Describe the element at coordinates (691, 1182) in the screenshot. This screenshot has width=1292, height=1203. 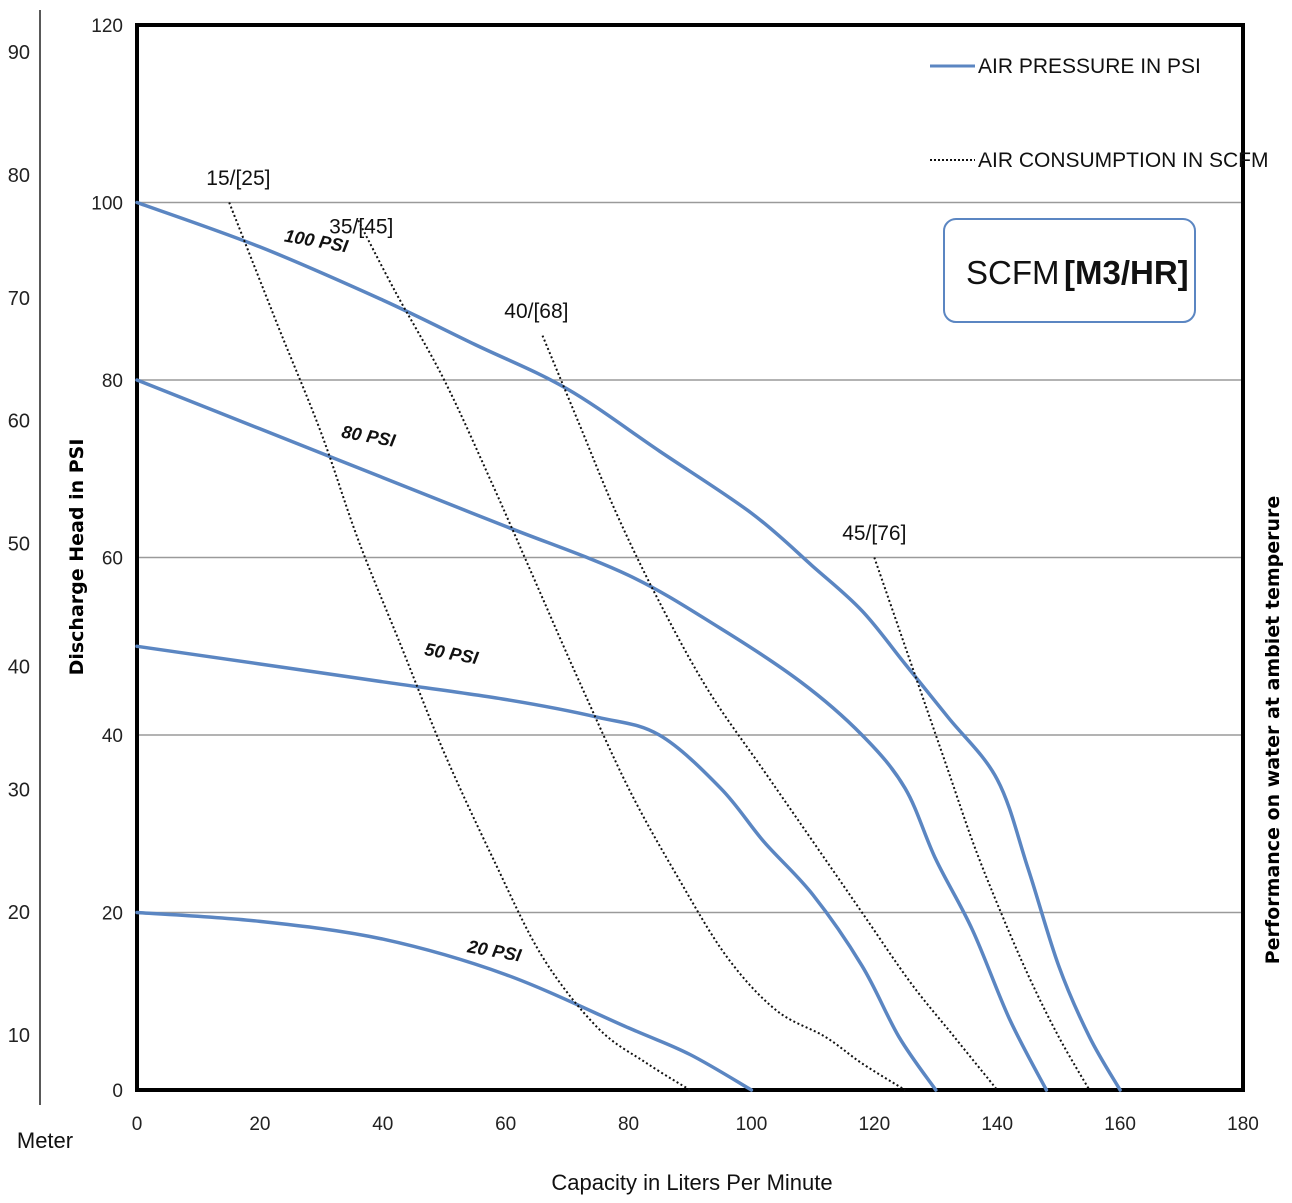
I see `x-axis-title: Capacity in Liters Per Minute` at that location.